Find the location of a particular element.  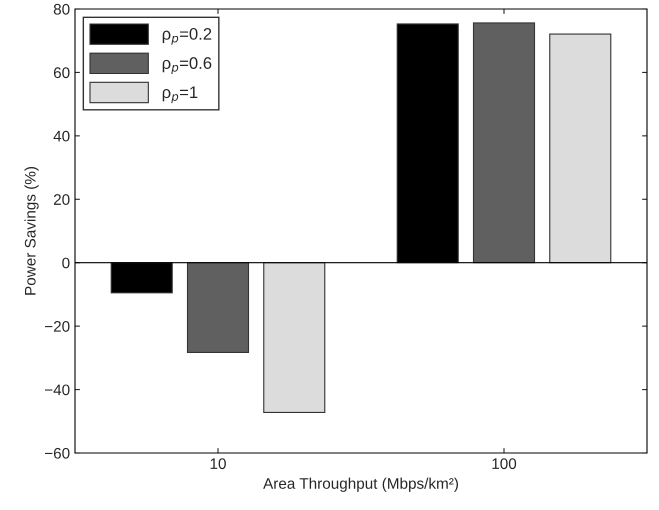

y-tick-label: 20 is located at coordinates (62, 199).